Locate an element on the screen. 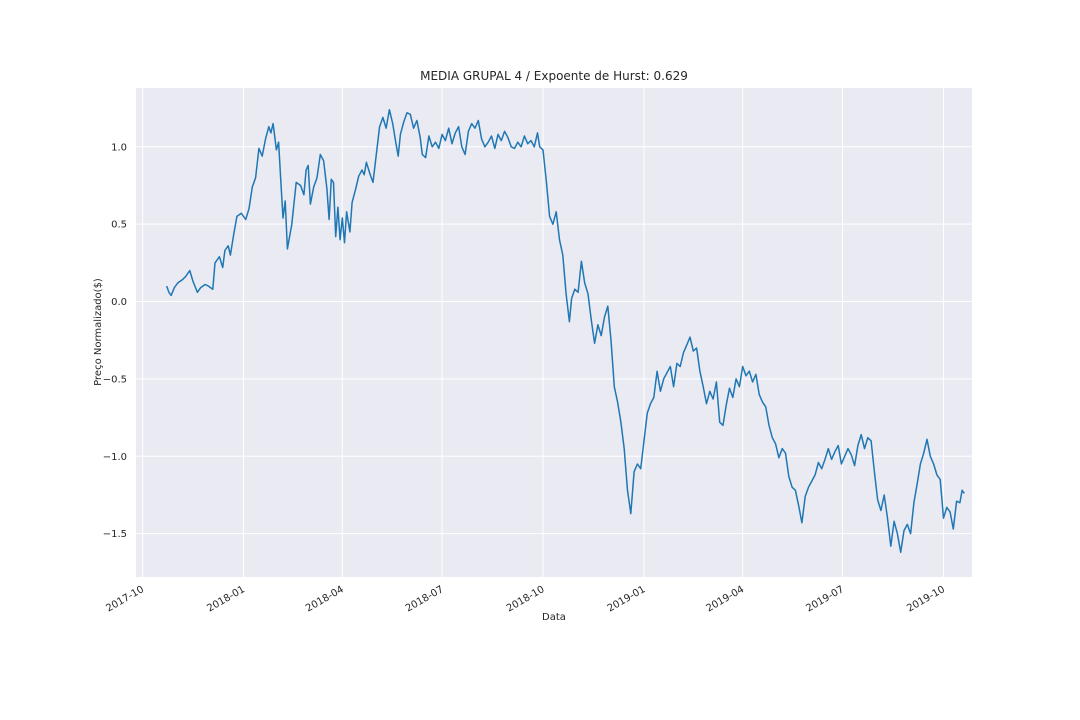 The width and height of the screenshot is (1080, 720). x-axis-label: Data is located at coordinates (554, 617).